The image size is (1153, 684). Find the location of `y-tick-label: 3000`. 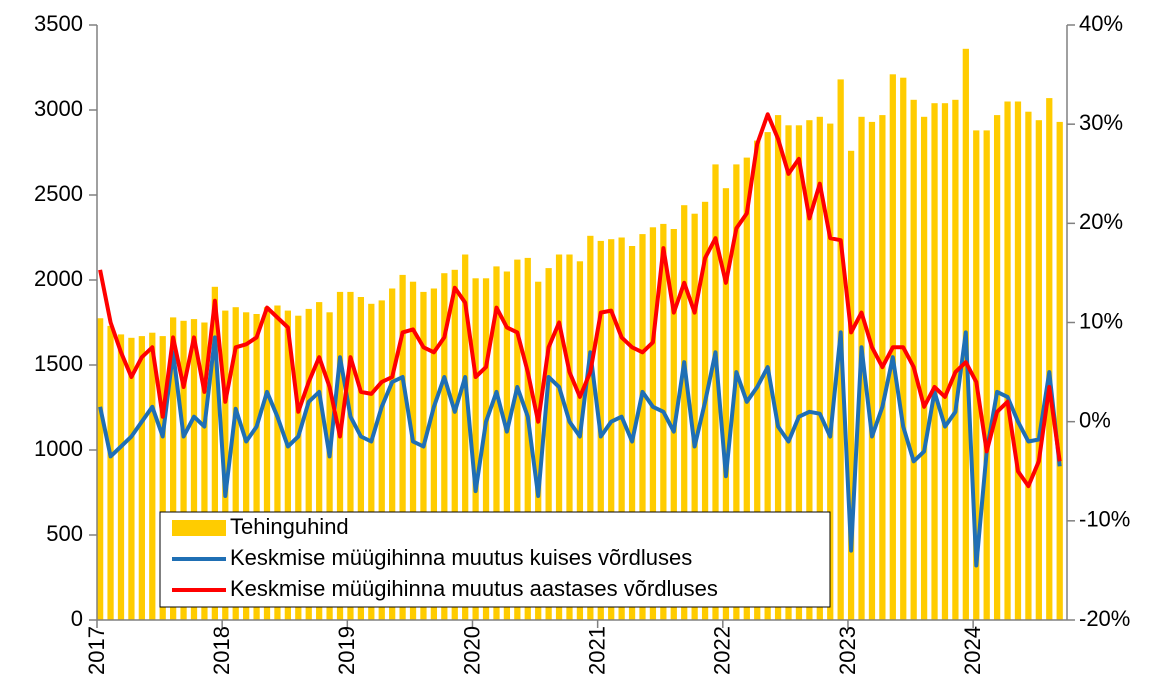

y-tick-label: 3000 is located at coordinates (58, 108).